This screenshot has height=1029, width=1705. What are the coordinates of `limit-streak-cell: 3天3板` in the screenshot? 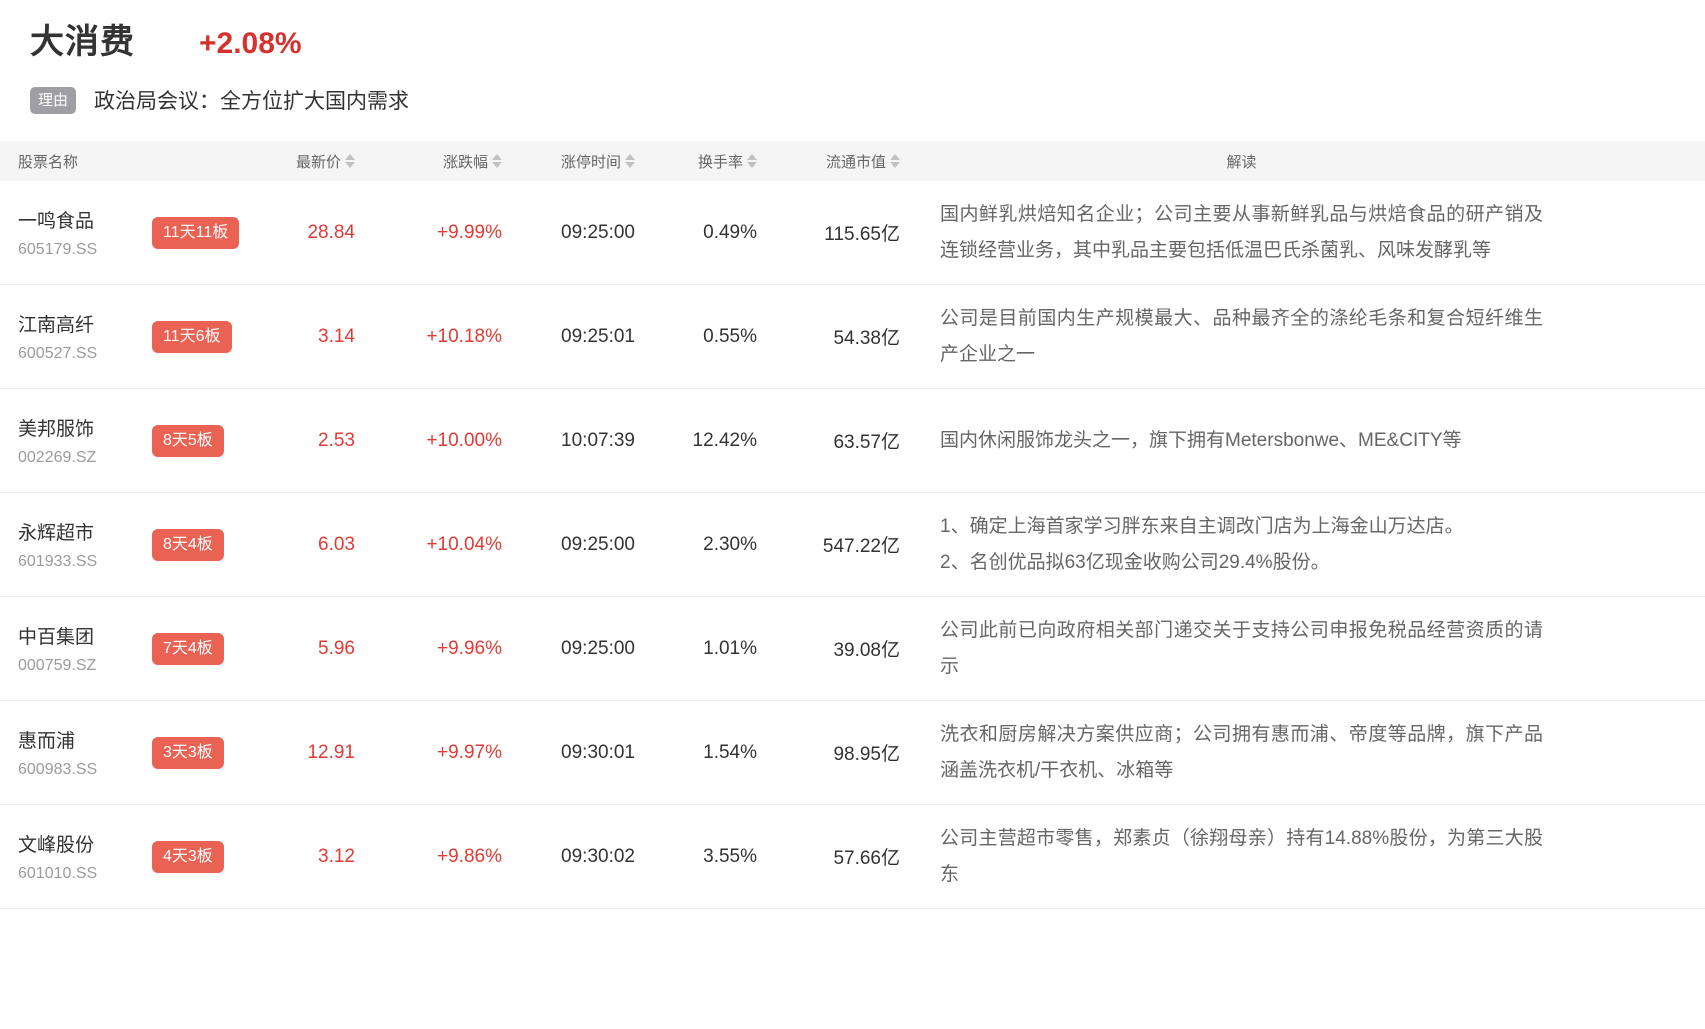 It's located at (203, 752).